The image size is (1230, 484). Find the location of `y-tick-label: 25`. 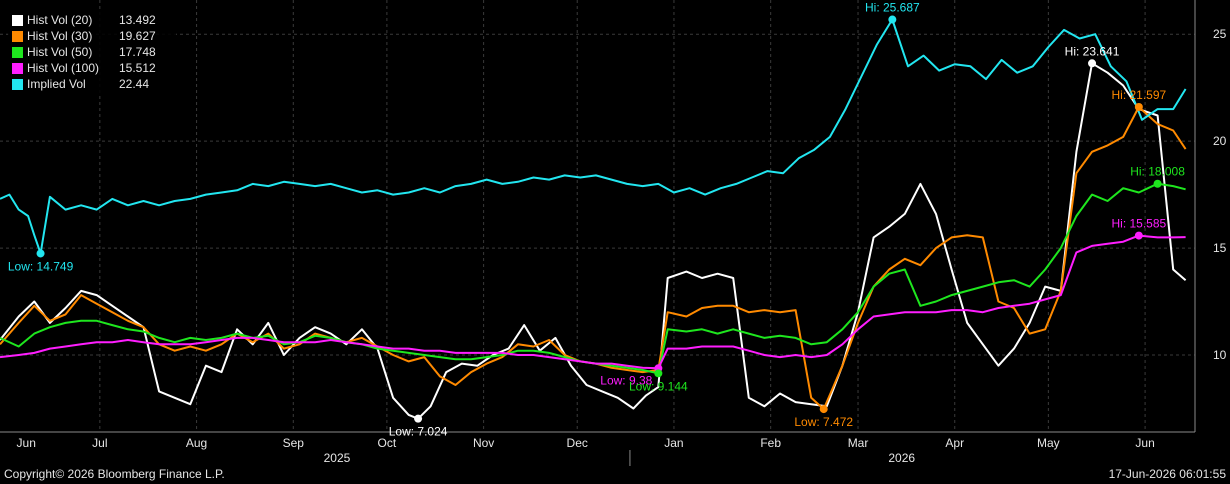

y-tick-label: 25 is located at coordinates (1220, 34).